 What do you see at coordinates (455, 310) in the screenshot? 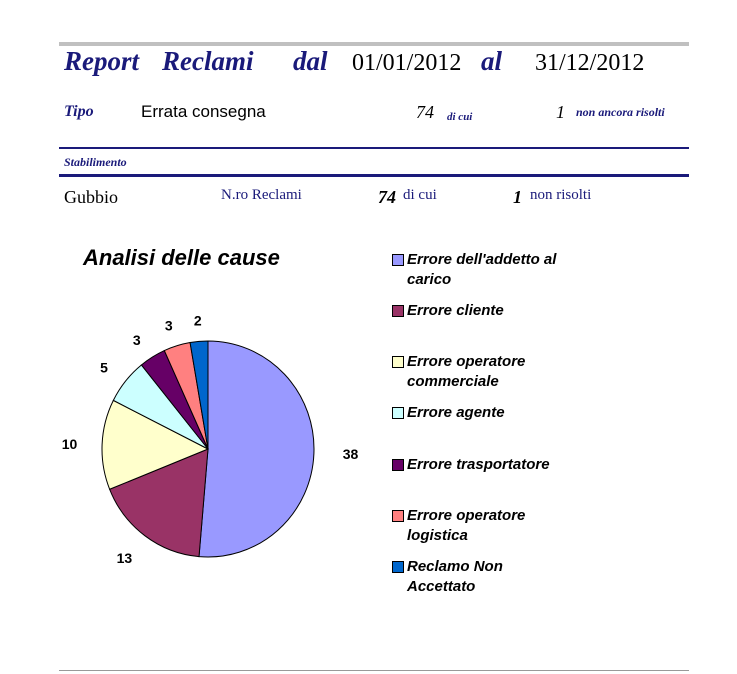
I see `legend-label: Errore cliente` at bounding box center [455, 310].